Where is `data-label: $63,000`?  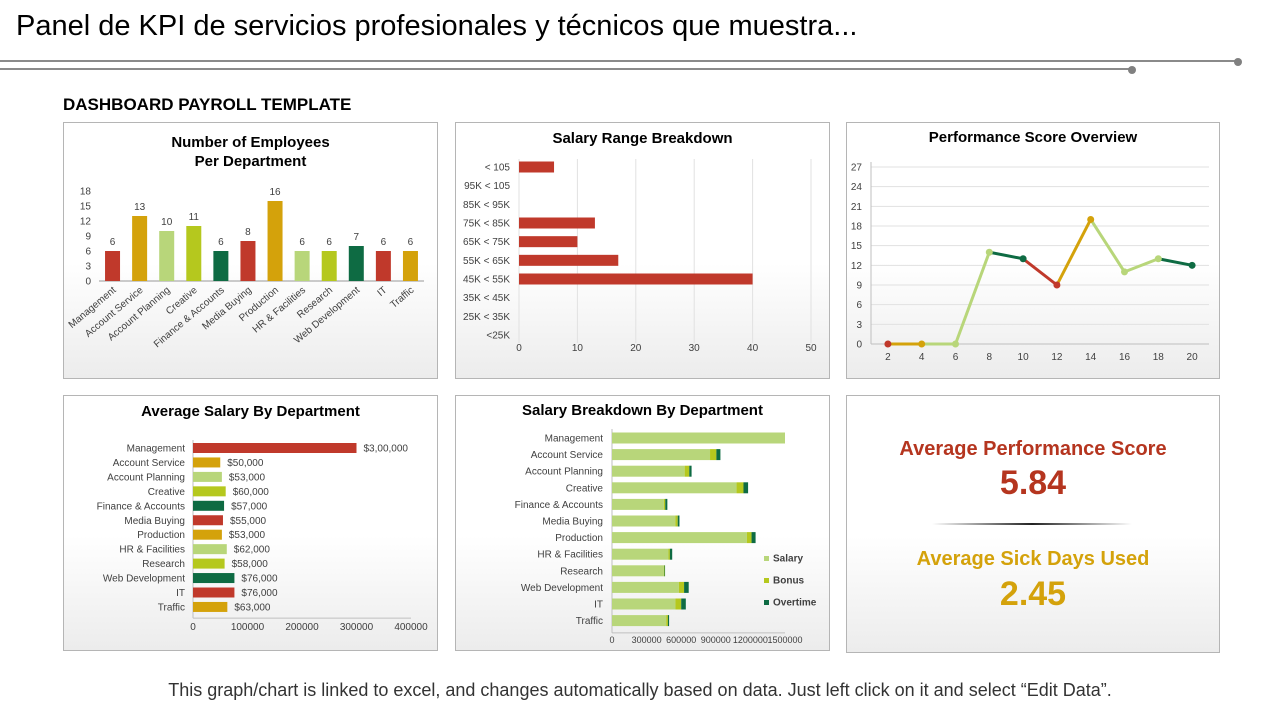 data-label: $63,000 is located at coordinates (252, 607).